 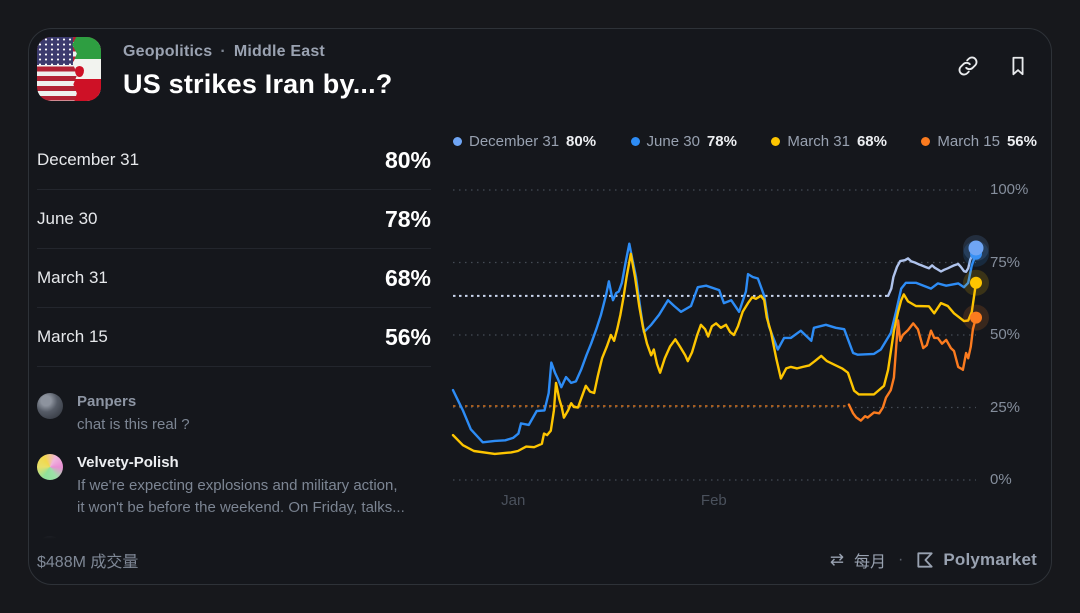 I want to click on copy-link-button, so click(x=968, y=66).